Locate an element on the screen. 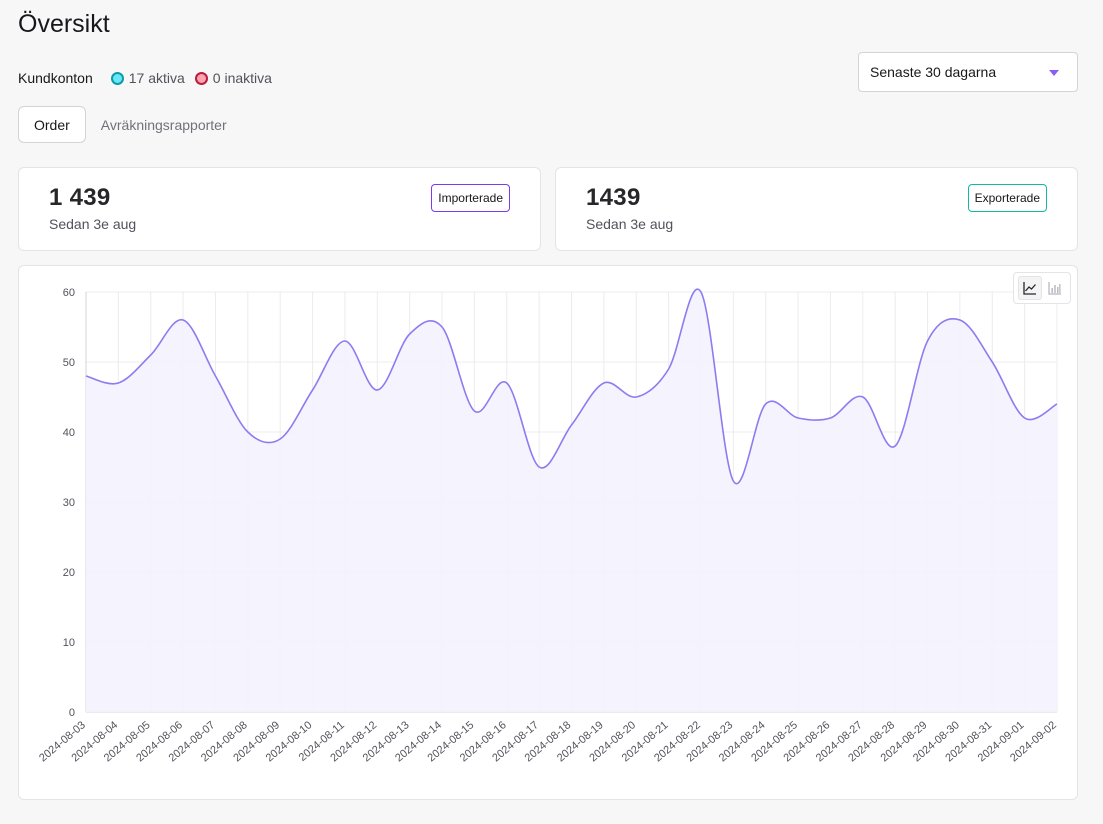 This screenshot has width=1103, height=824. y-tick-label: 10 is located at coordinates (69, 643).